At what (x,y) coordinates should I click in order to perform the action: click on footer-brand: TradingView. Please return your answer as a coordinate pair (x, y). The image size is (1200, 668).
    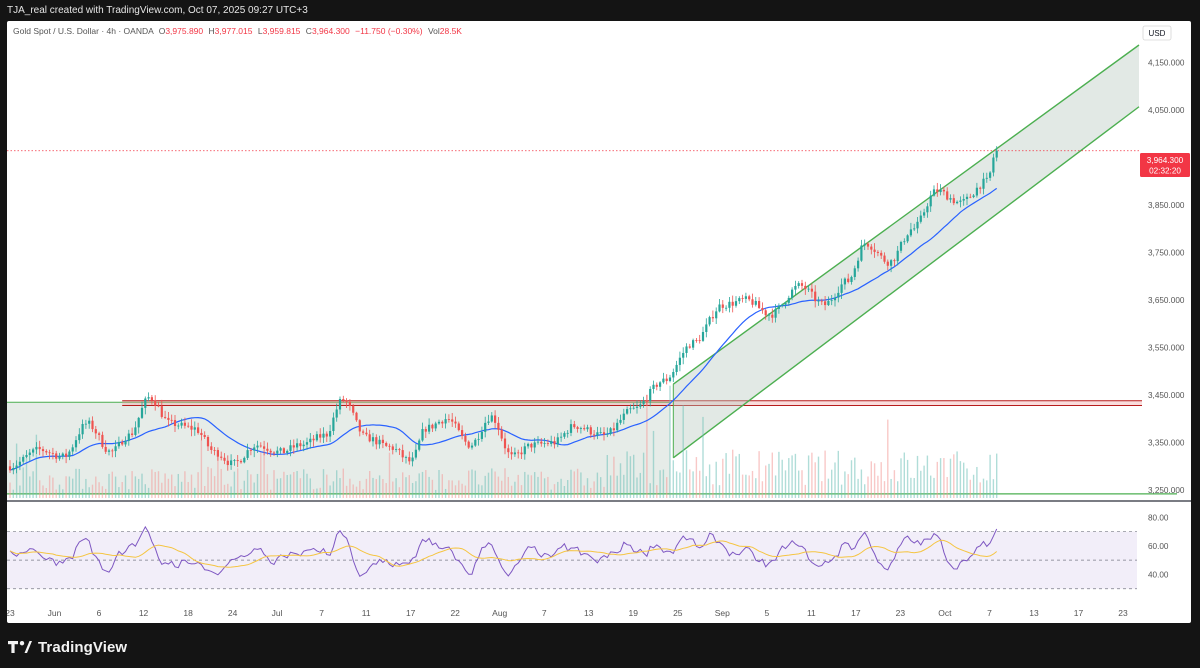
    Looking at the image, I should click on (67, 647).